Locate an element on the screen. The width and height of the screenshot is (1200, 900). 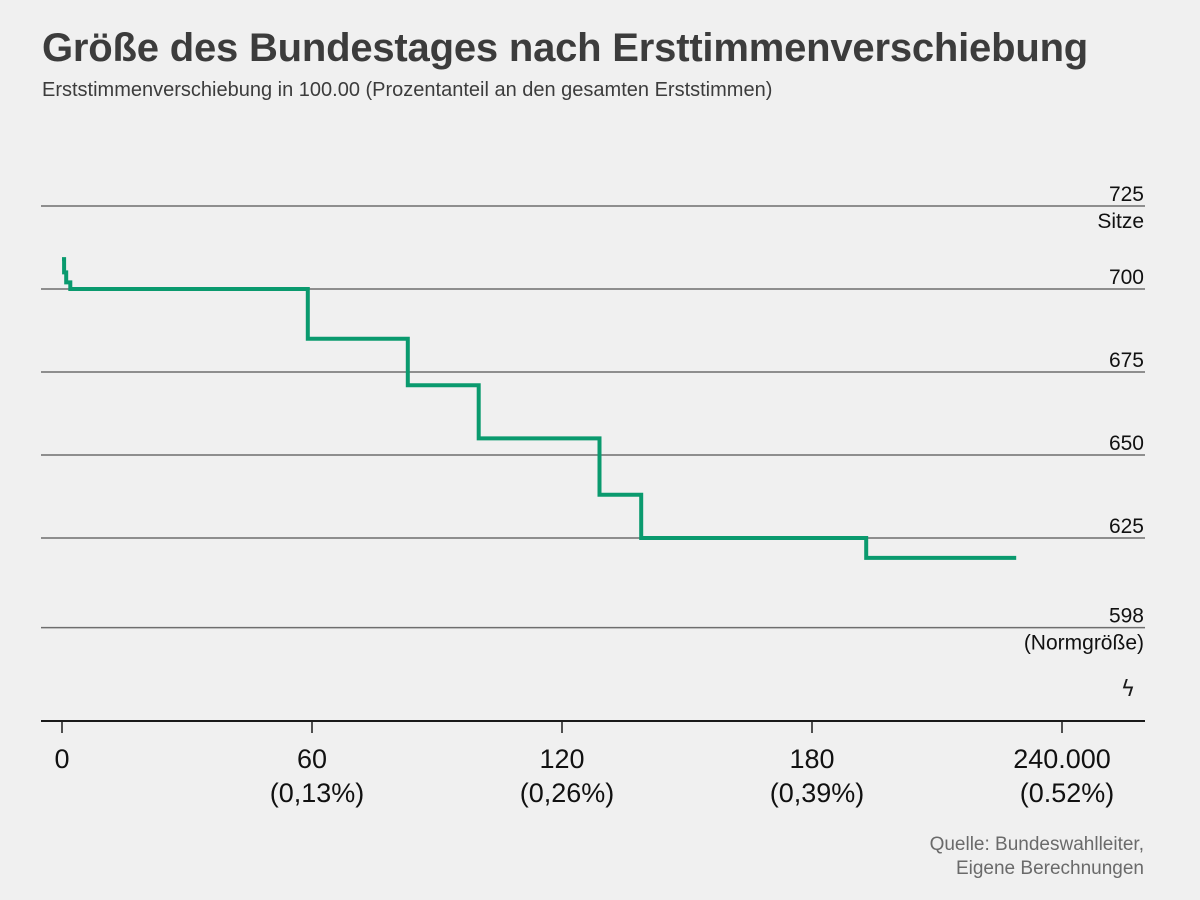
x-tick-sublabel-180: (0,39%) is located at coordinates (817, 793).